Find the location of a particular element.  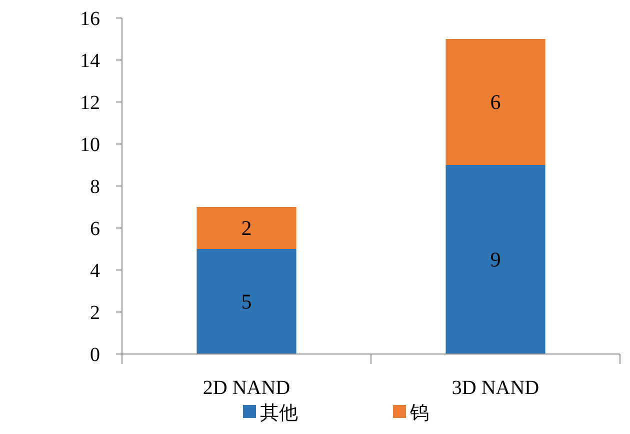

data-label: 6 is located at coordinates (495, 102).